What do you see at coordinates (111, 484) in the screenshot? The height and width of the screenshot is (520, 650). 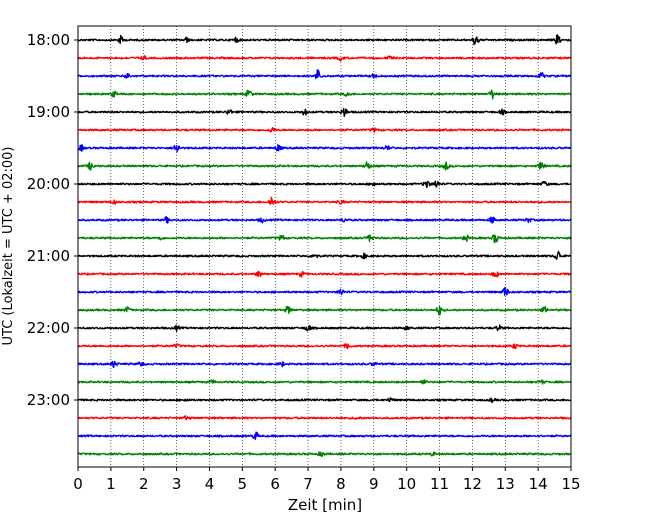 I see `x-tick-label: 1` at bounding box center [111, 484].